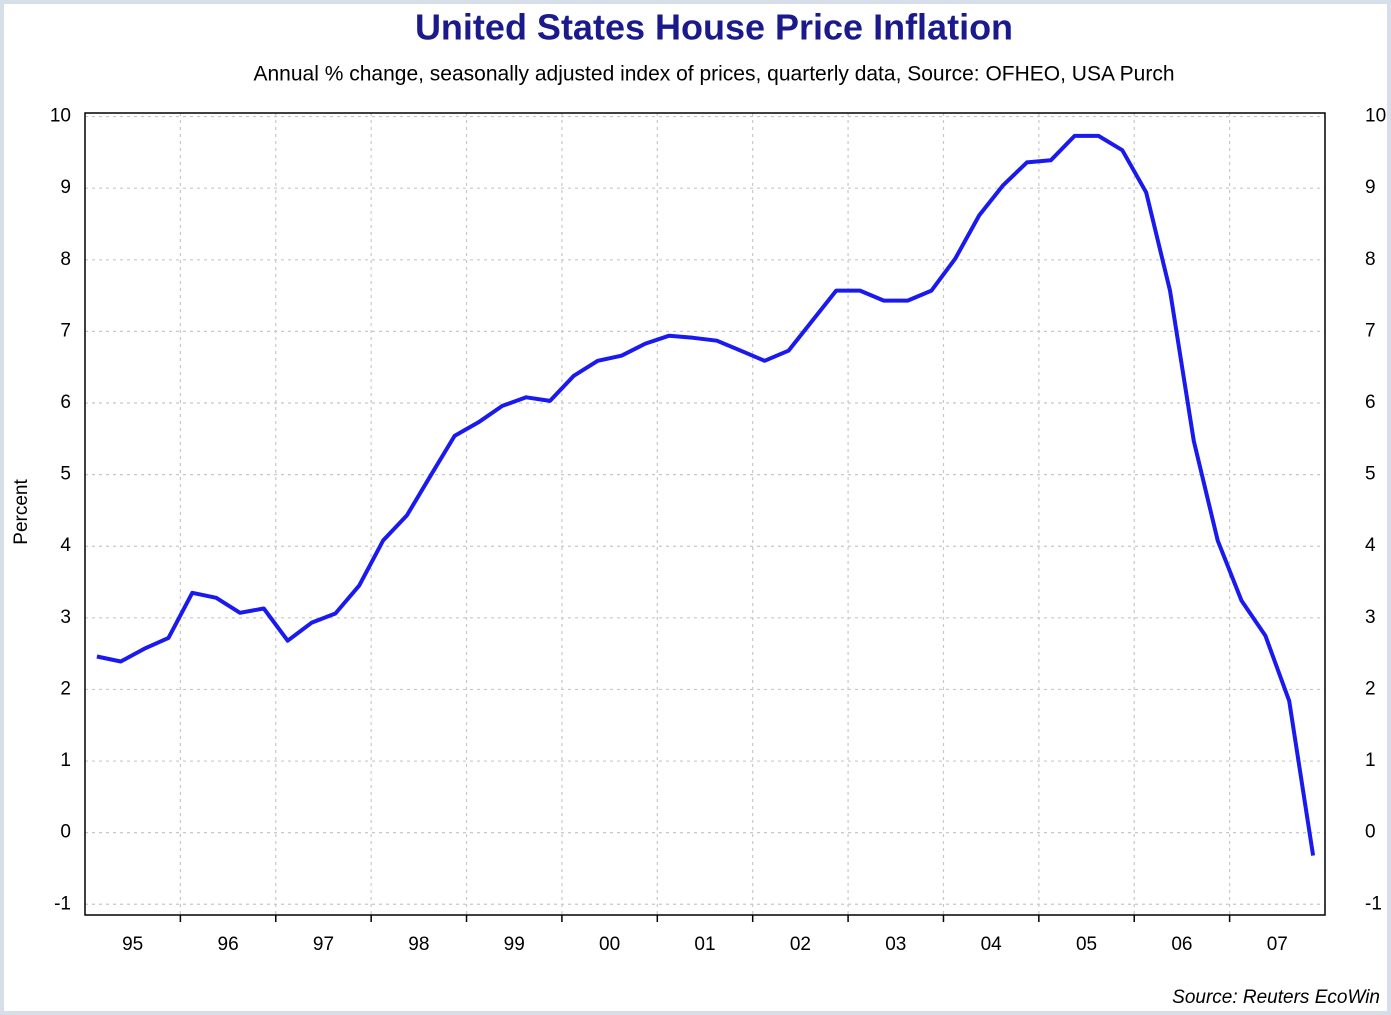 This screenshot has height=1015, width=1391. What do you see at coordinates (895, 944) in the screenshot?
I see `x-tick-label: 03` at bounding box center [895, 944].